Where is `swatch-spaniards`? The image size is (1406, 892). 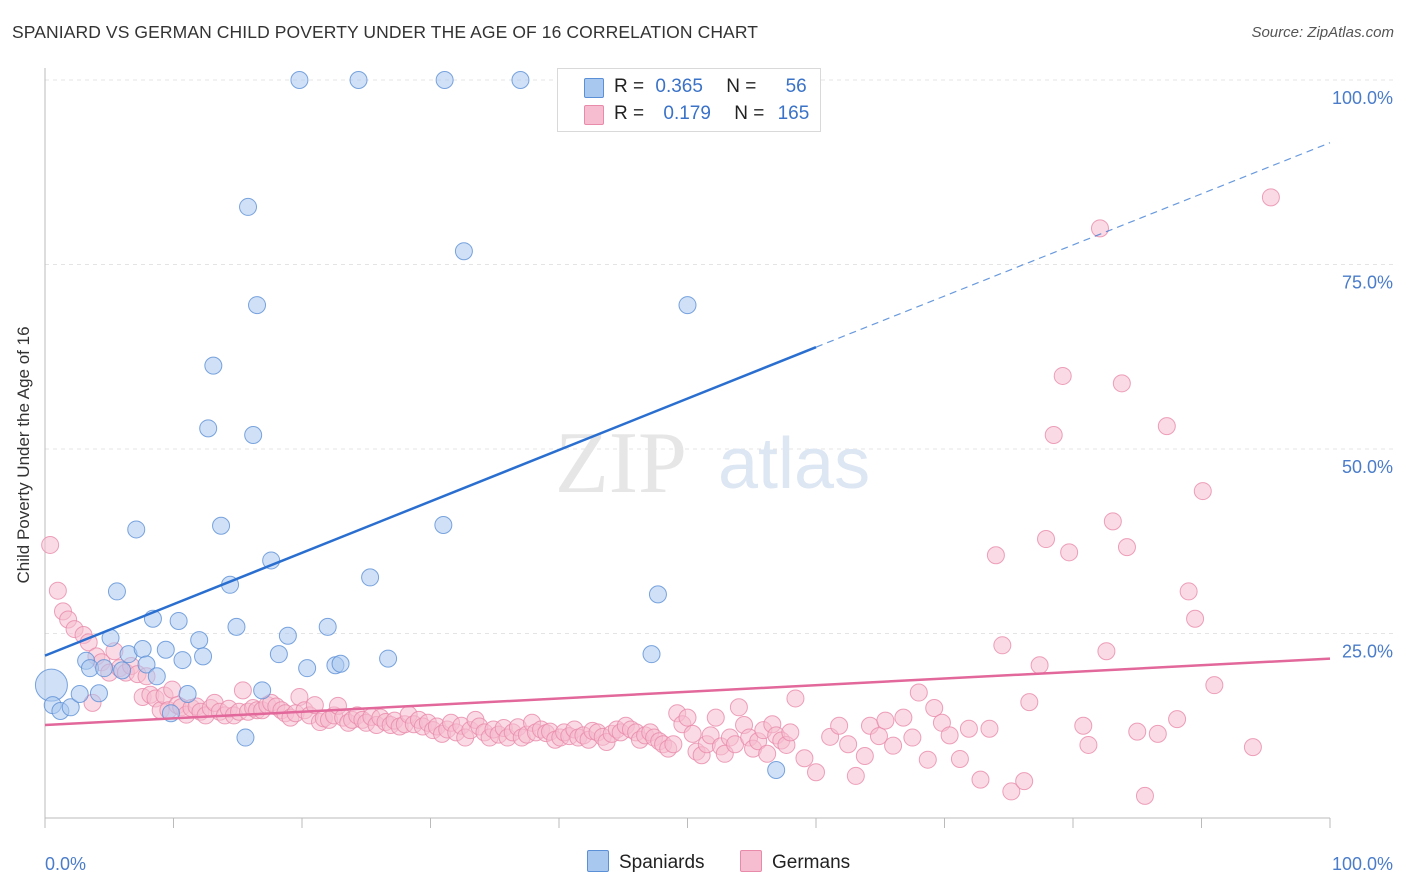 swatch-spaniards is located at coordinates (594, 88).